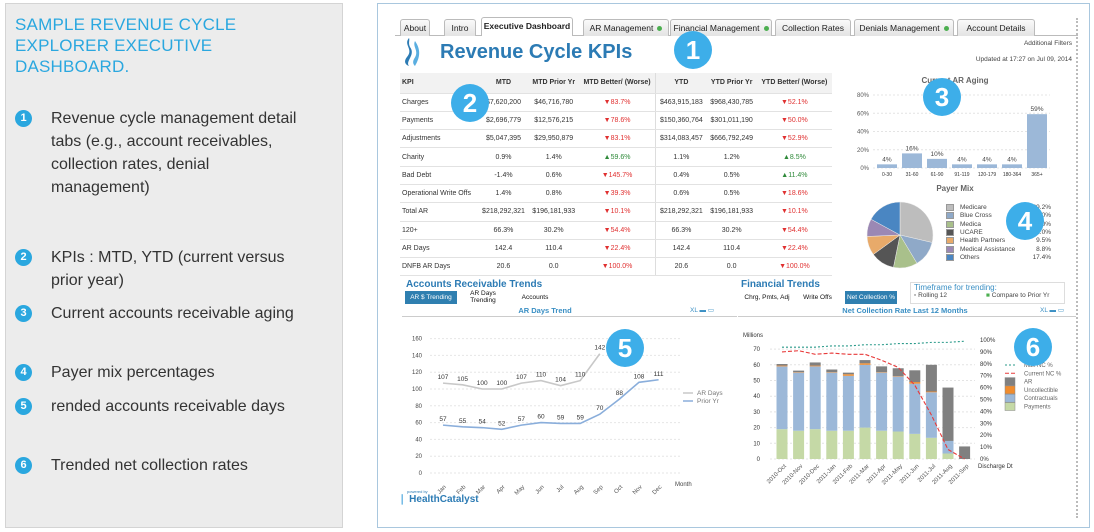 The height and width of the screenshot is (532, 1094). What do you see at coordinates (756, 382) in the screenshot?
I see `y-tick-label: 50` at bounding box center [756, 382].